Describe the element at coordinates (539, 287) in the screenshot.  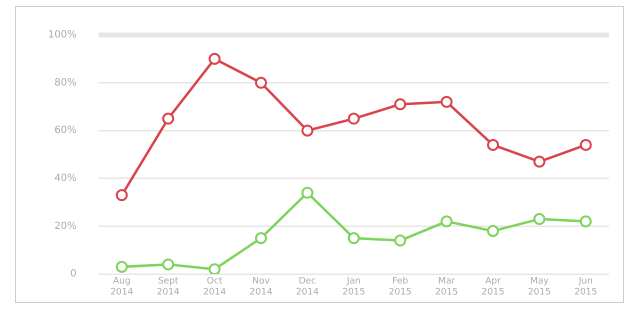
I see `x-tick-label: May 2015` at that location.